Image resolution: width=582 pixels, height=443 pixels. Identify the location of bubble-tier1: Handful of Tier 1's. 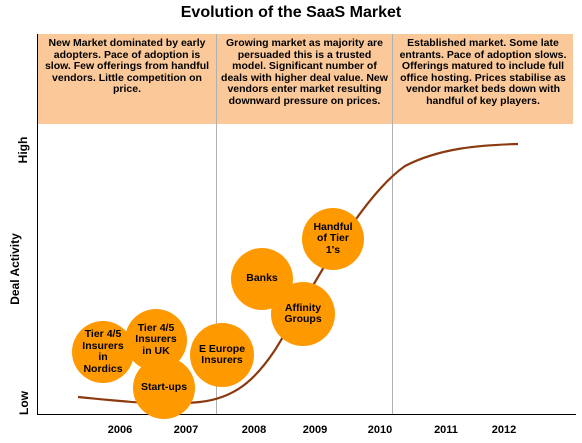
(333, 239).